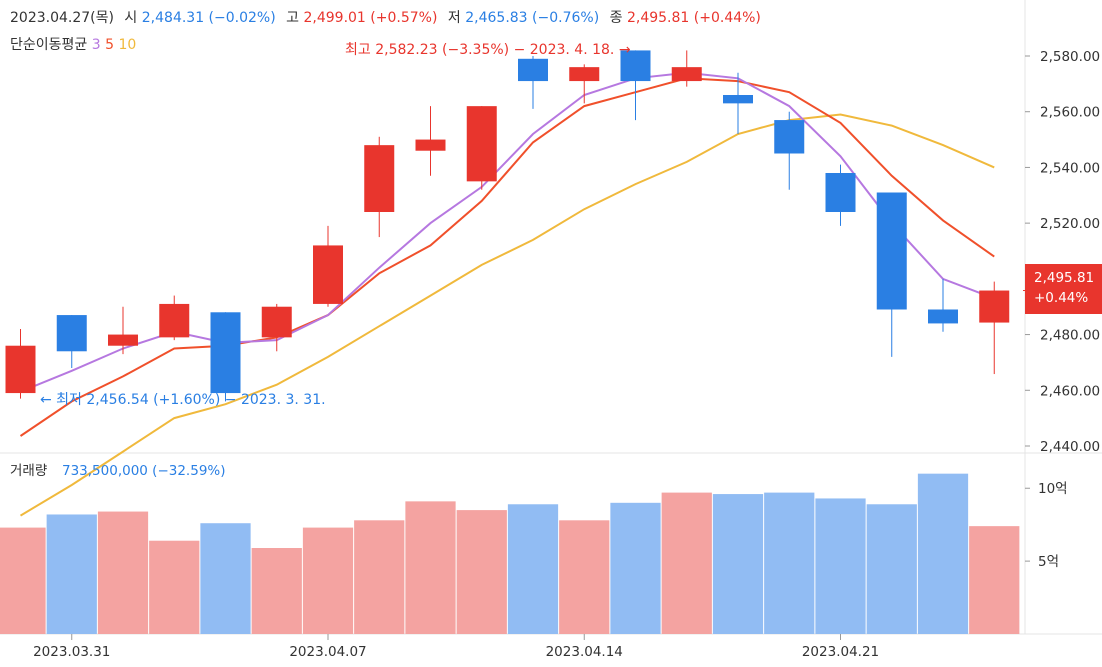  What do you see at coordinates (1064, 278) in the screenshot?
I see `last-price: 2,495.81` at bounding box center [1064, 278].